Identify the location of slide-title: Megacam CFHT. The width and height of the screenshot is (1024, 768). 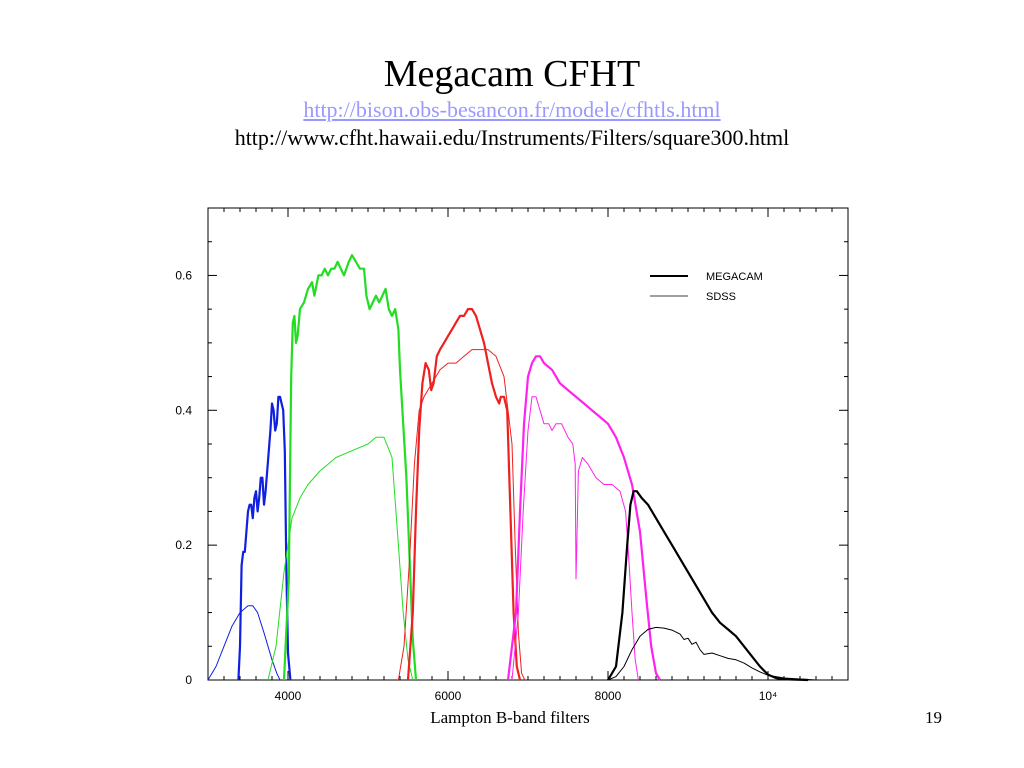
(512, 74).